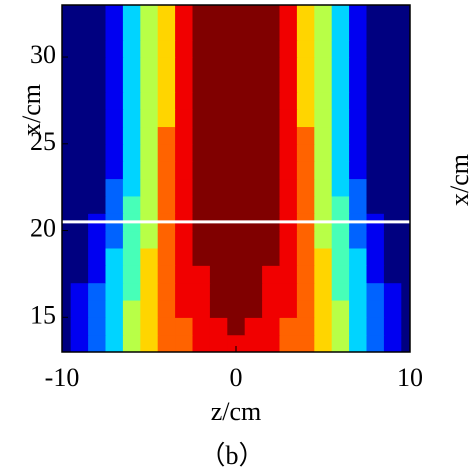 Image resolution: width=474 pixels, height=474 pixels. I want to click on x-tick-label: 0, so click(236, 377).